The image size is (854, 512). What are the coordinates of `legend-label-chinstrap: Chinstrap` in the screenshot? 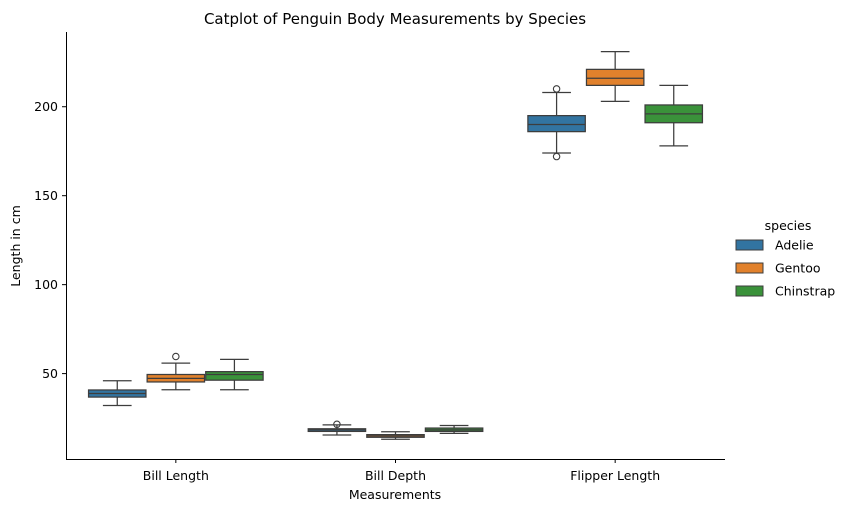 It's located at (805, 291).